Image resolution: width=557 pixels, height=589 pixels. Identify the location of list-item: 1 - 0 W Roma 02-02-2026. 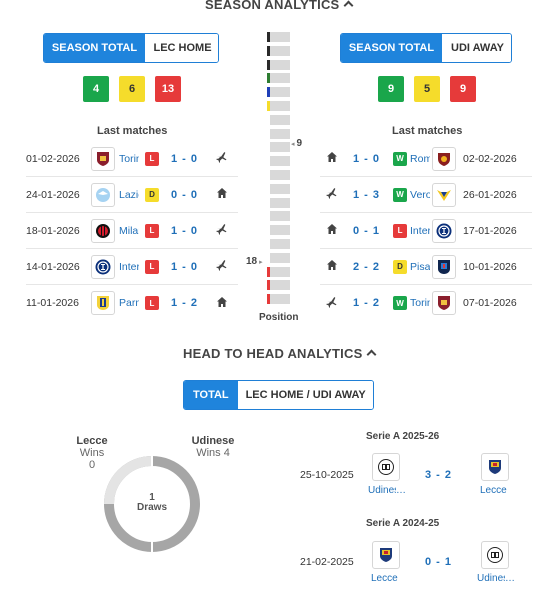
(426, 159).